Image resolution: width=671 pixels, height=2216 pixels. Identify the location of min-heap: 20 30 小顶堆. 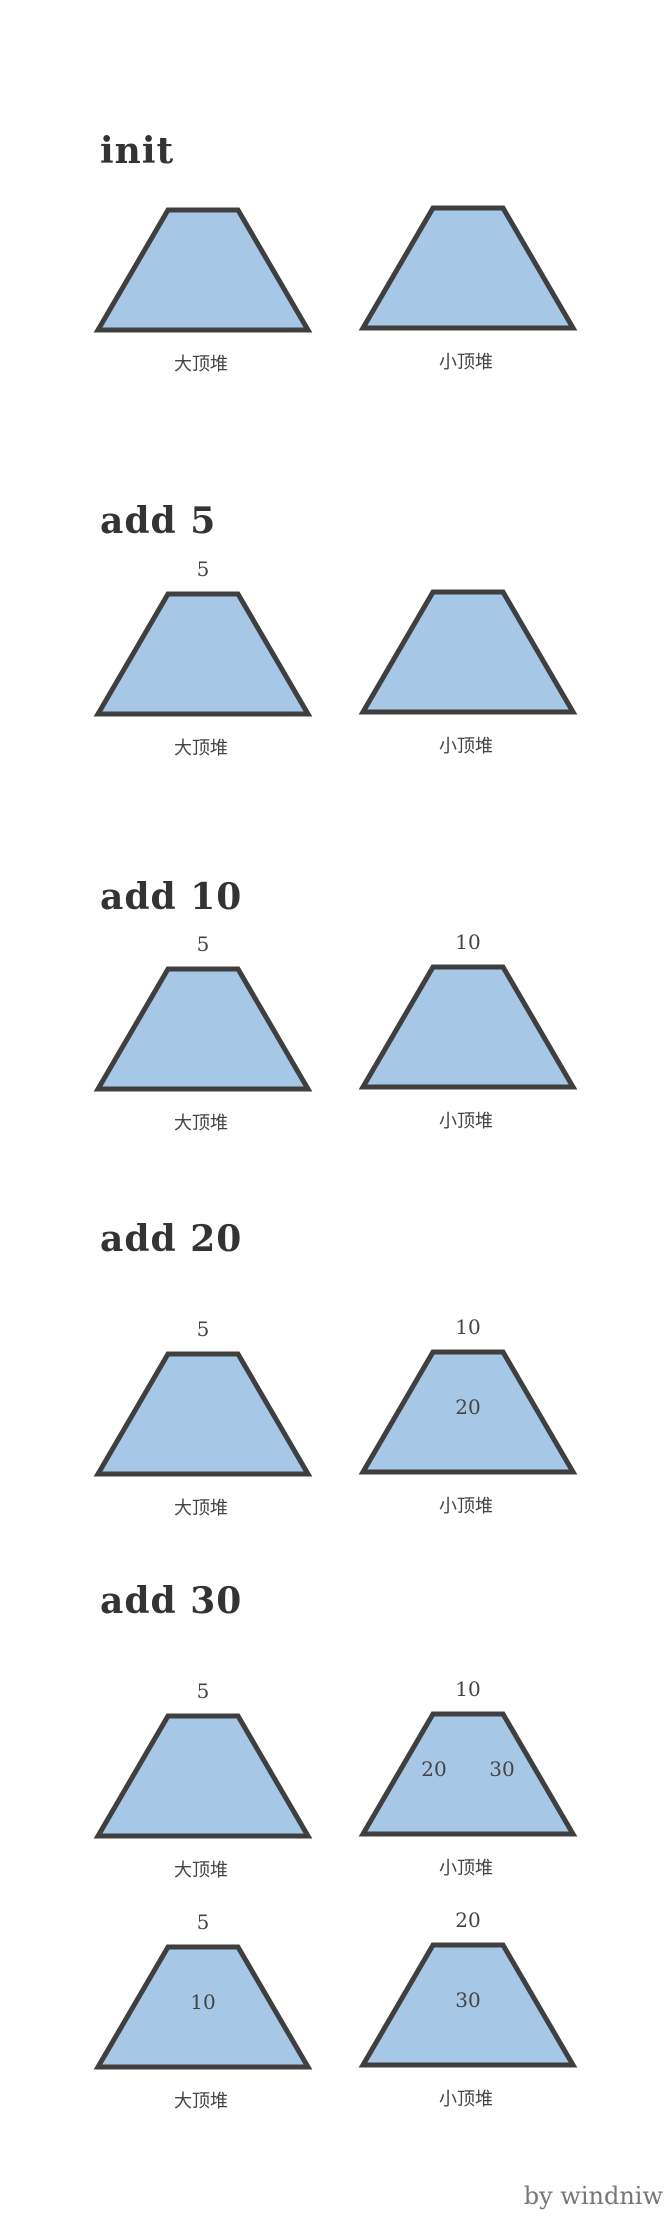
(468, 2009).